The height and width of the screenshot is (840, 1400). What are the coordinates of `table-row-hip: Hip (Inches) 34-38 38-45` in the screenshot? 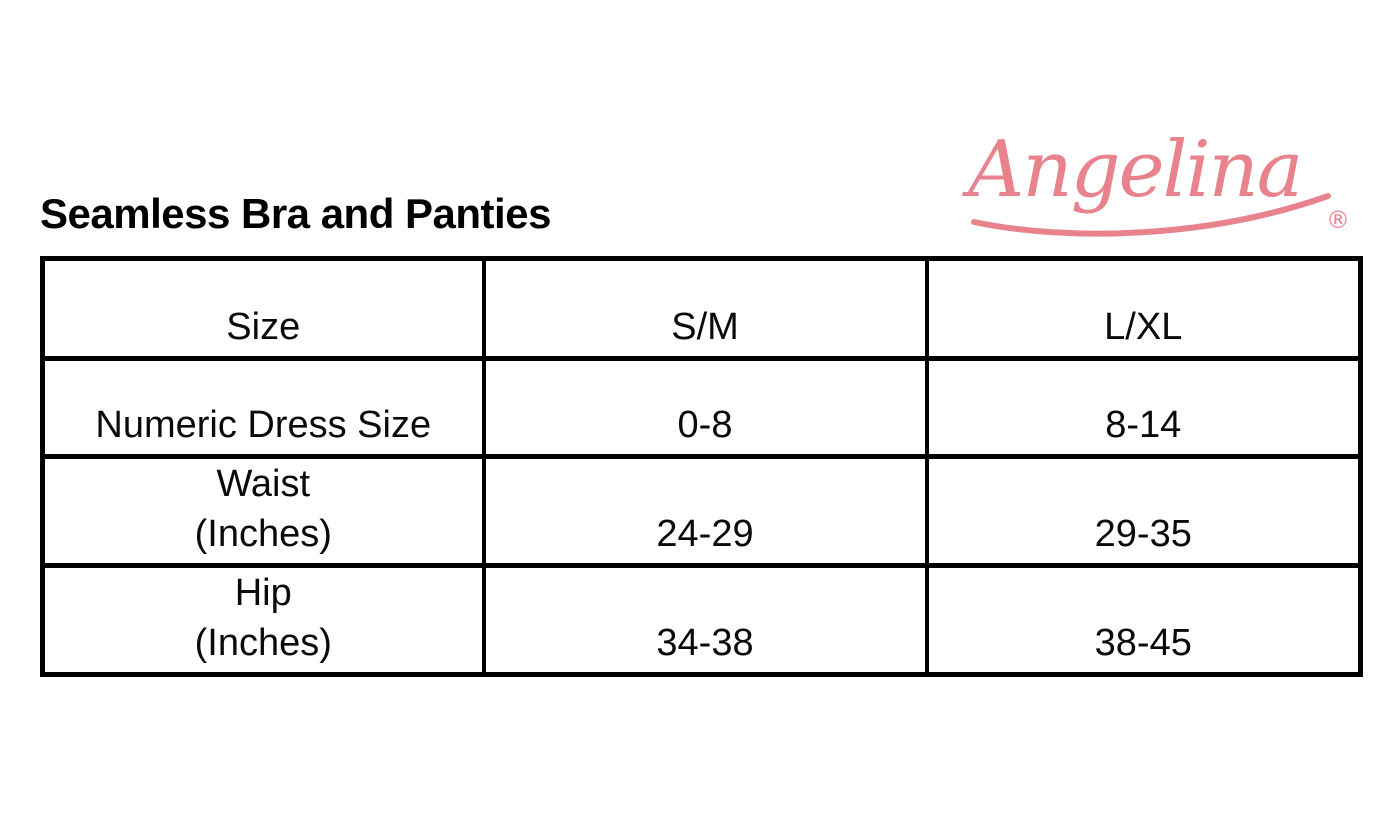 It's located at (701, 620).